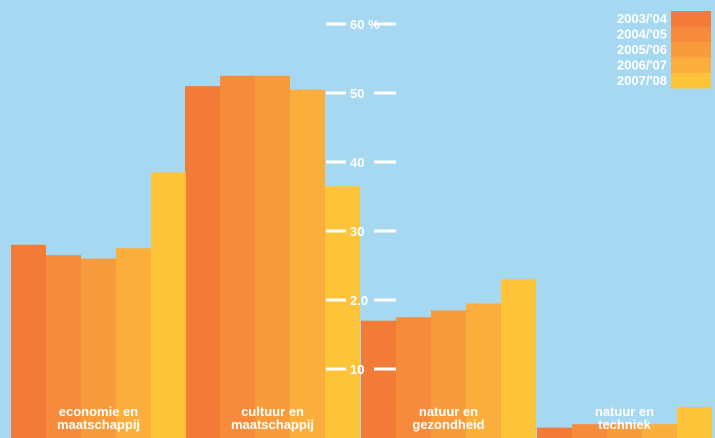 The width and height of the screenshot is (715, 438). What do you see at coordinates (448, 424) in the screenshot?
I see `category-label-2-1: gezondheid` at bounding box center [448, 424].